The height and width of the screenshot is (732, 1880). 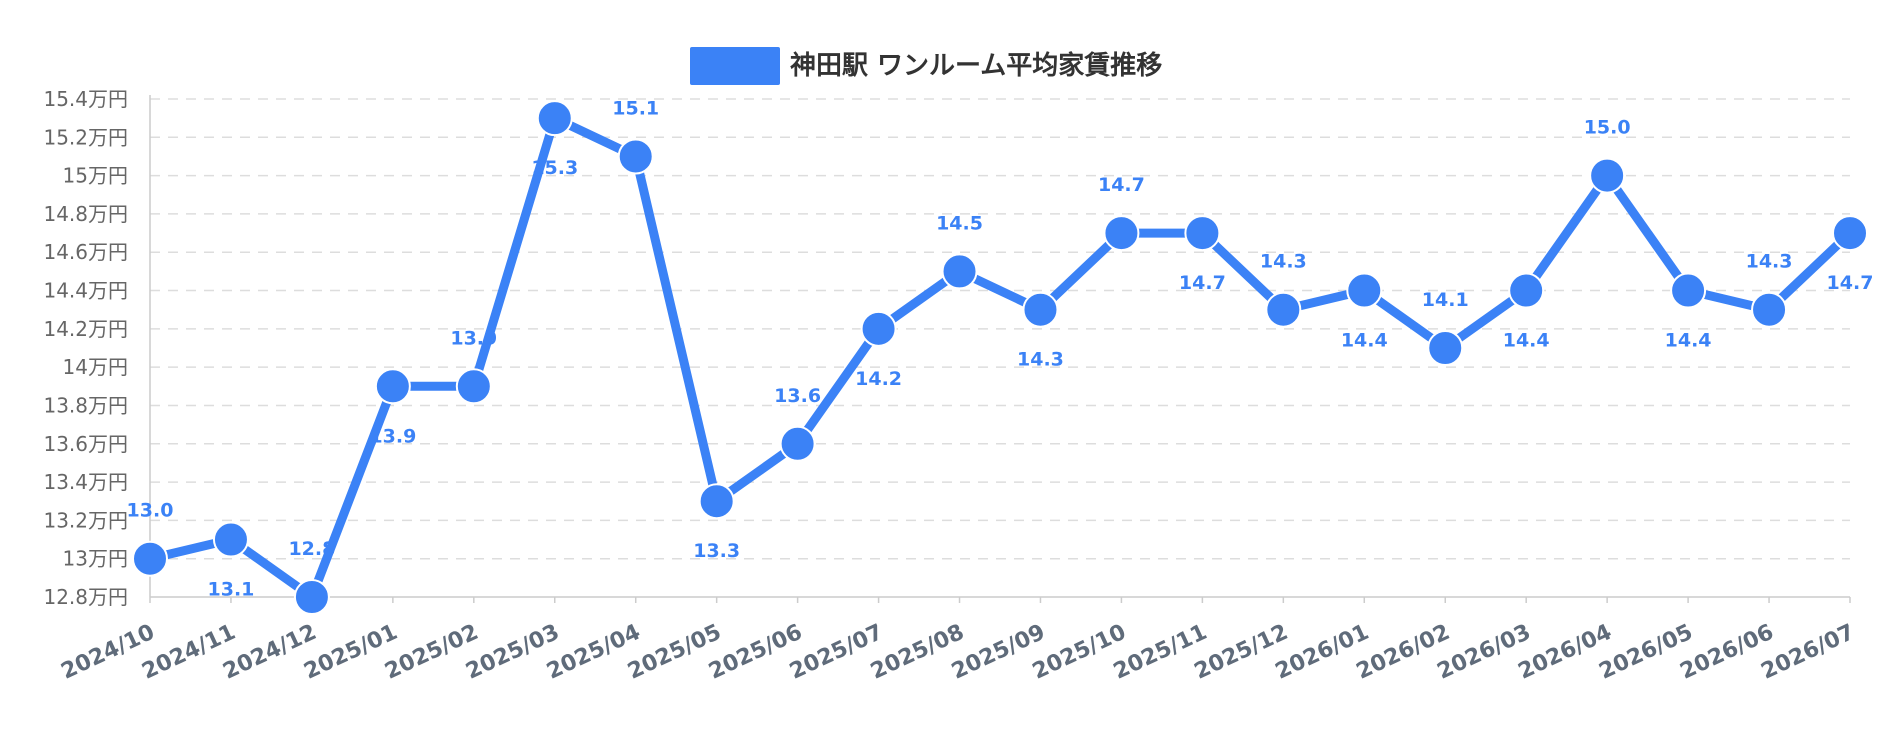 I want to click on y-tick-label: 14.4万円, so click(x=85, y=291).